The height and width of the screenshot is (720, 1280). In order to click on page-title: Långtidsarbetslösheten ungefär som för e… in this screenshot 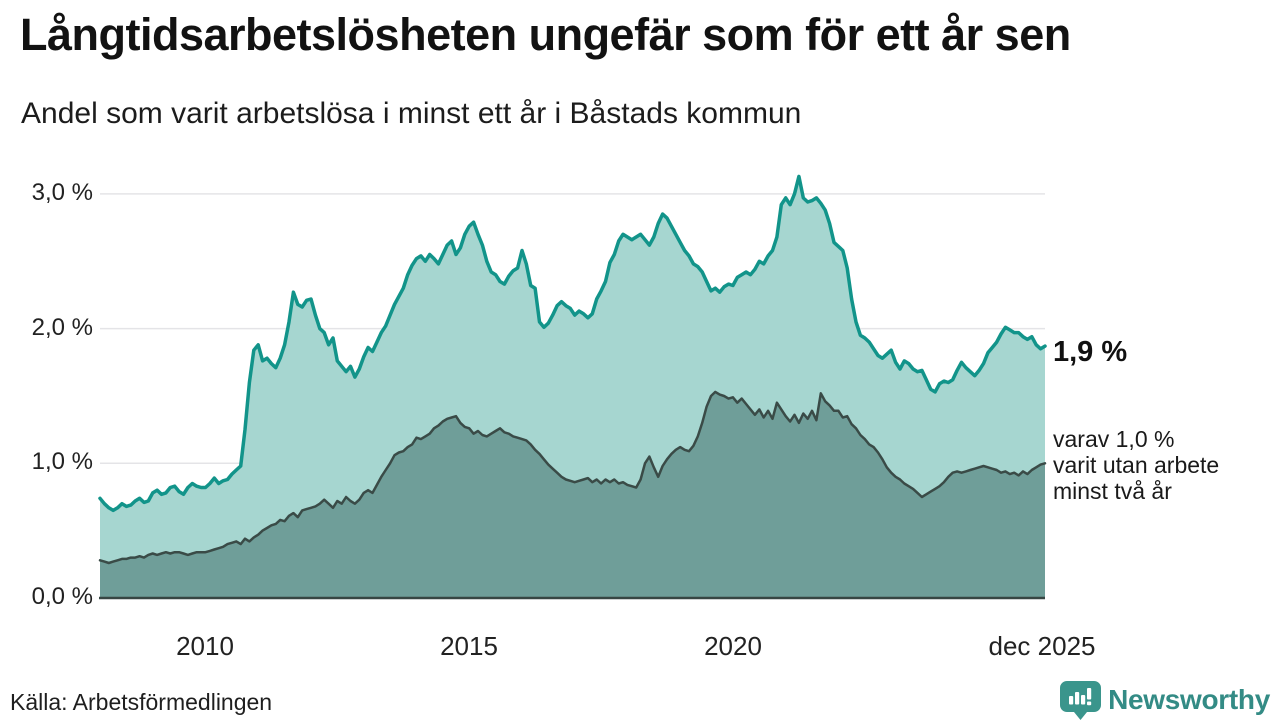, I will do `click(545, 34)`.